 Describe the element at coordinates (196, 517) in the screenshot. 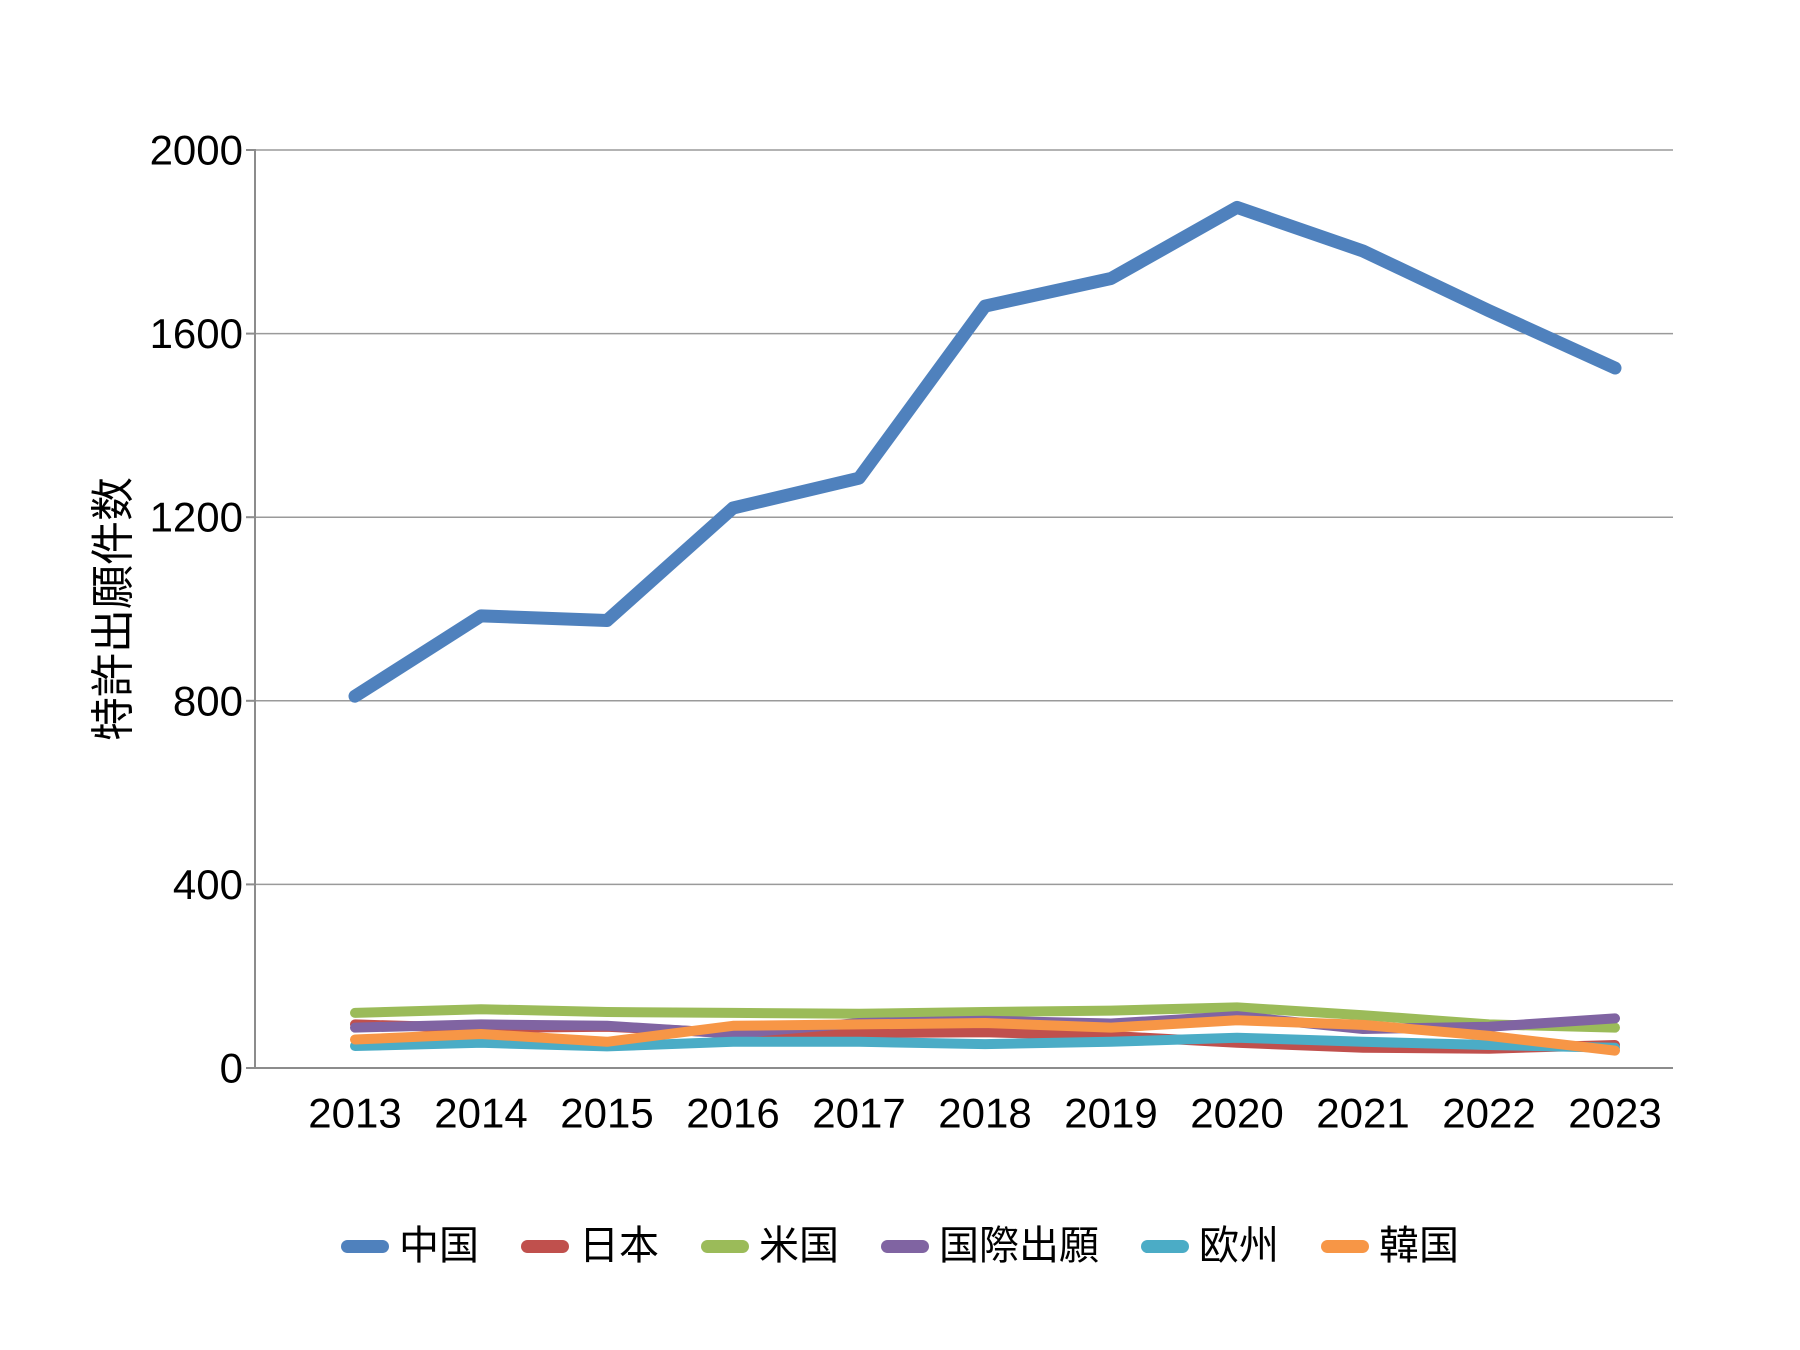

I see `y-tick-label-1200: 1200` at that location.